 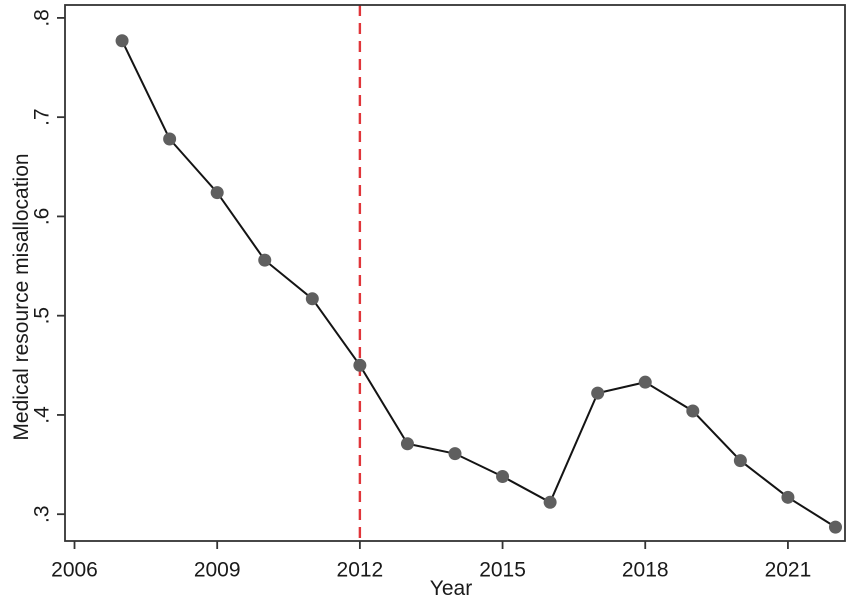 What do you see at coordinates (550, 502) in the screenshot?
I see `data-point-2016` at bounding box center [550, 502].